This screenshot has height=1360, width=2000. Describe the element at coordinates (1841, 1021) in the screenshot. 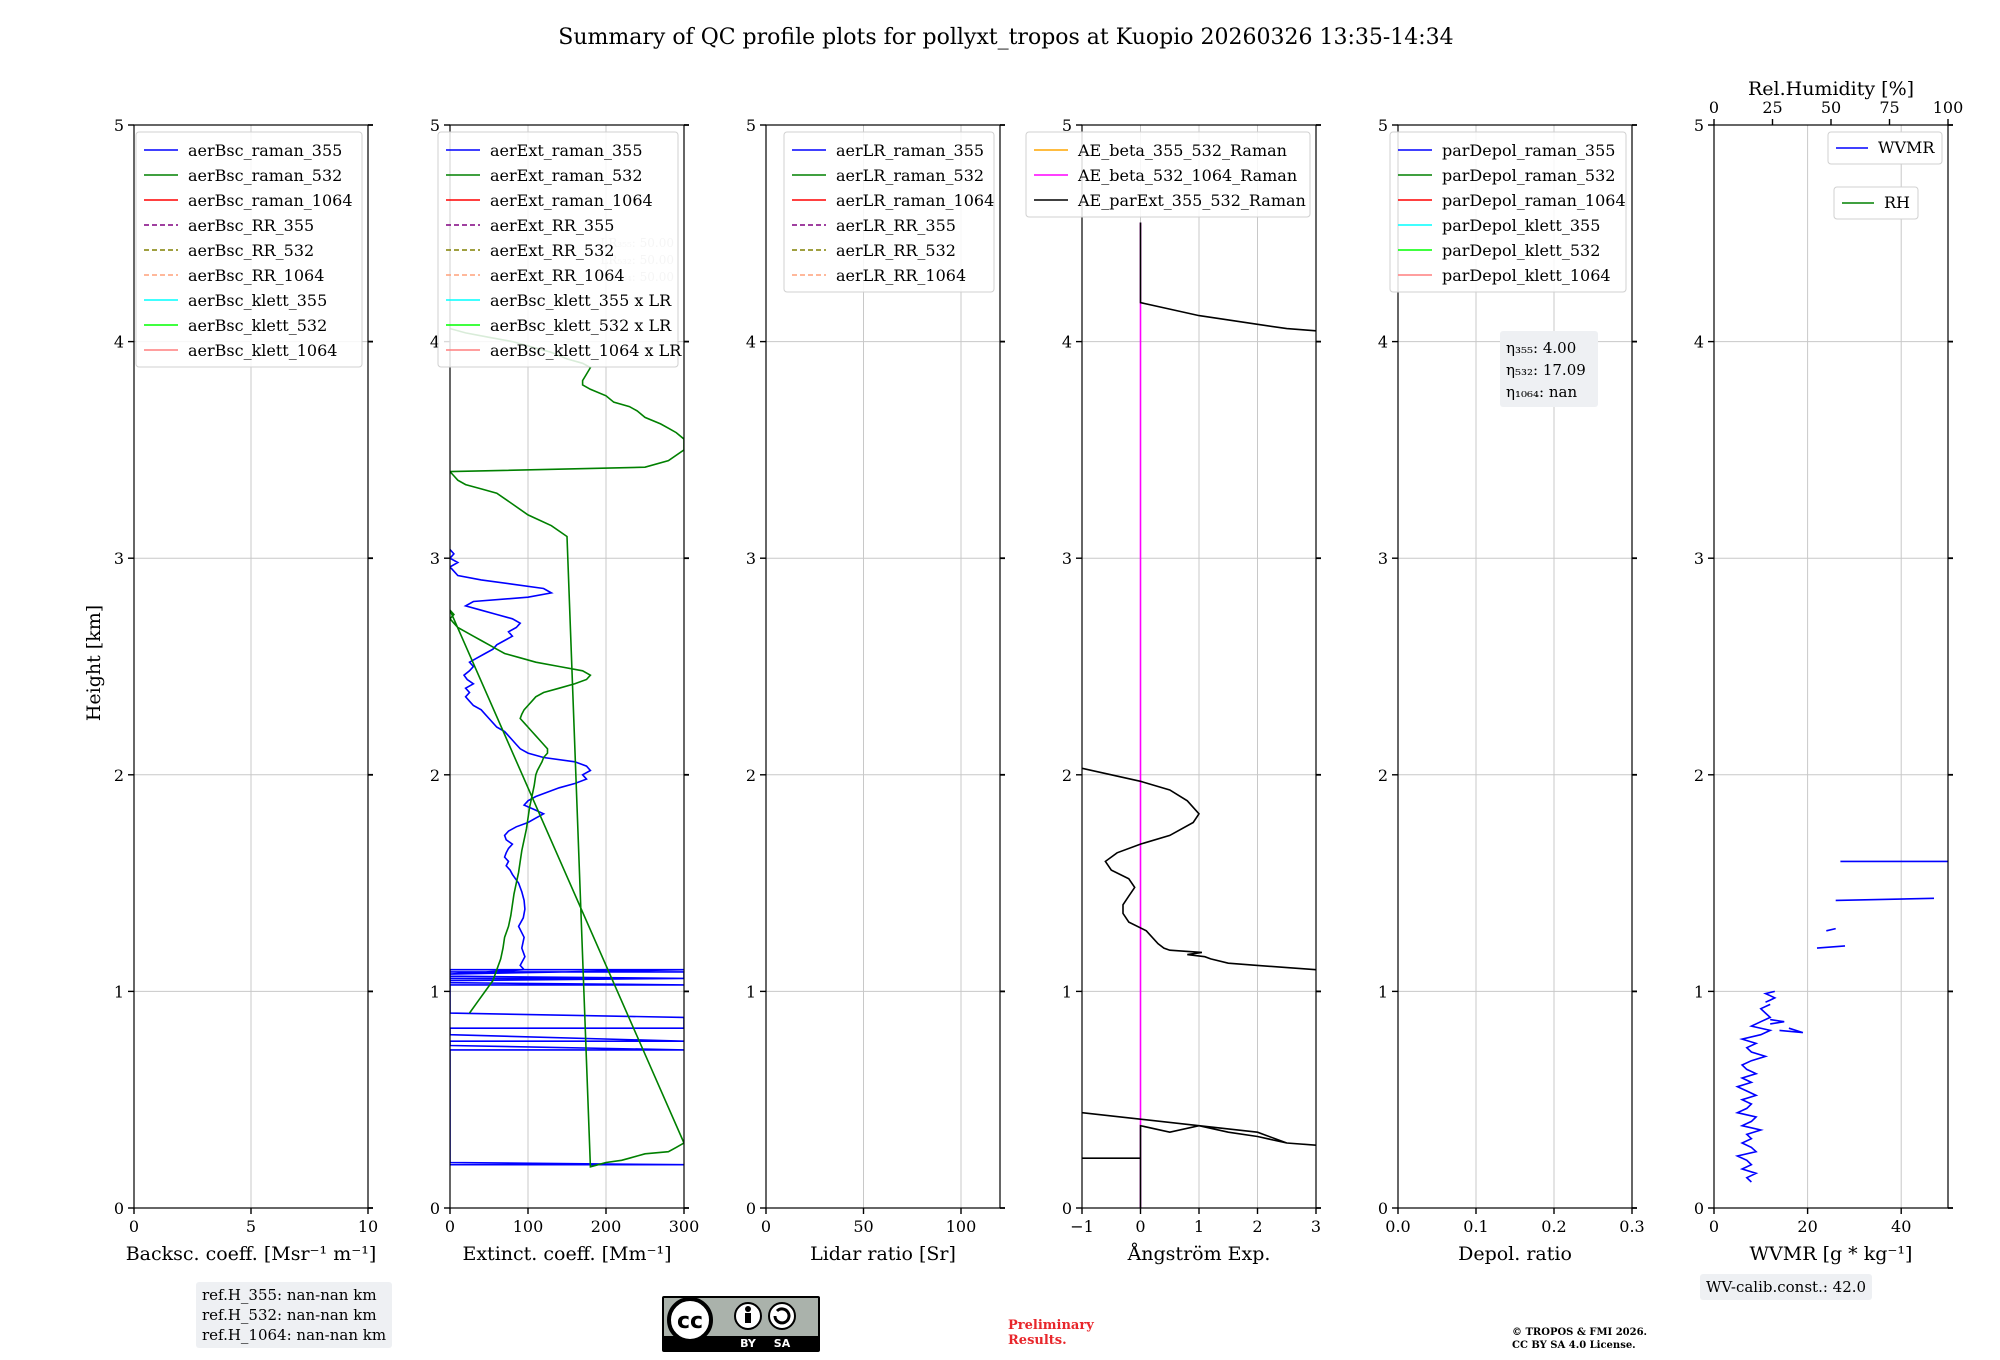

I see `series-WVMR` at that location.